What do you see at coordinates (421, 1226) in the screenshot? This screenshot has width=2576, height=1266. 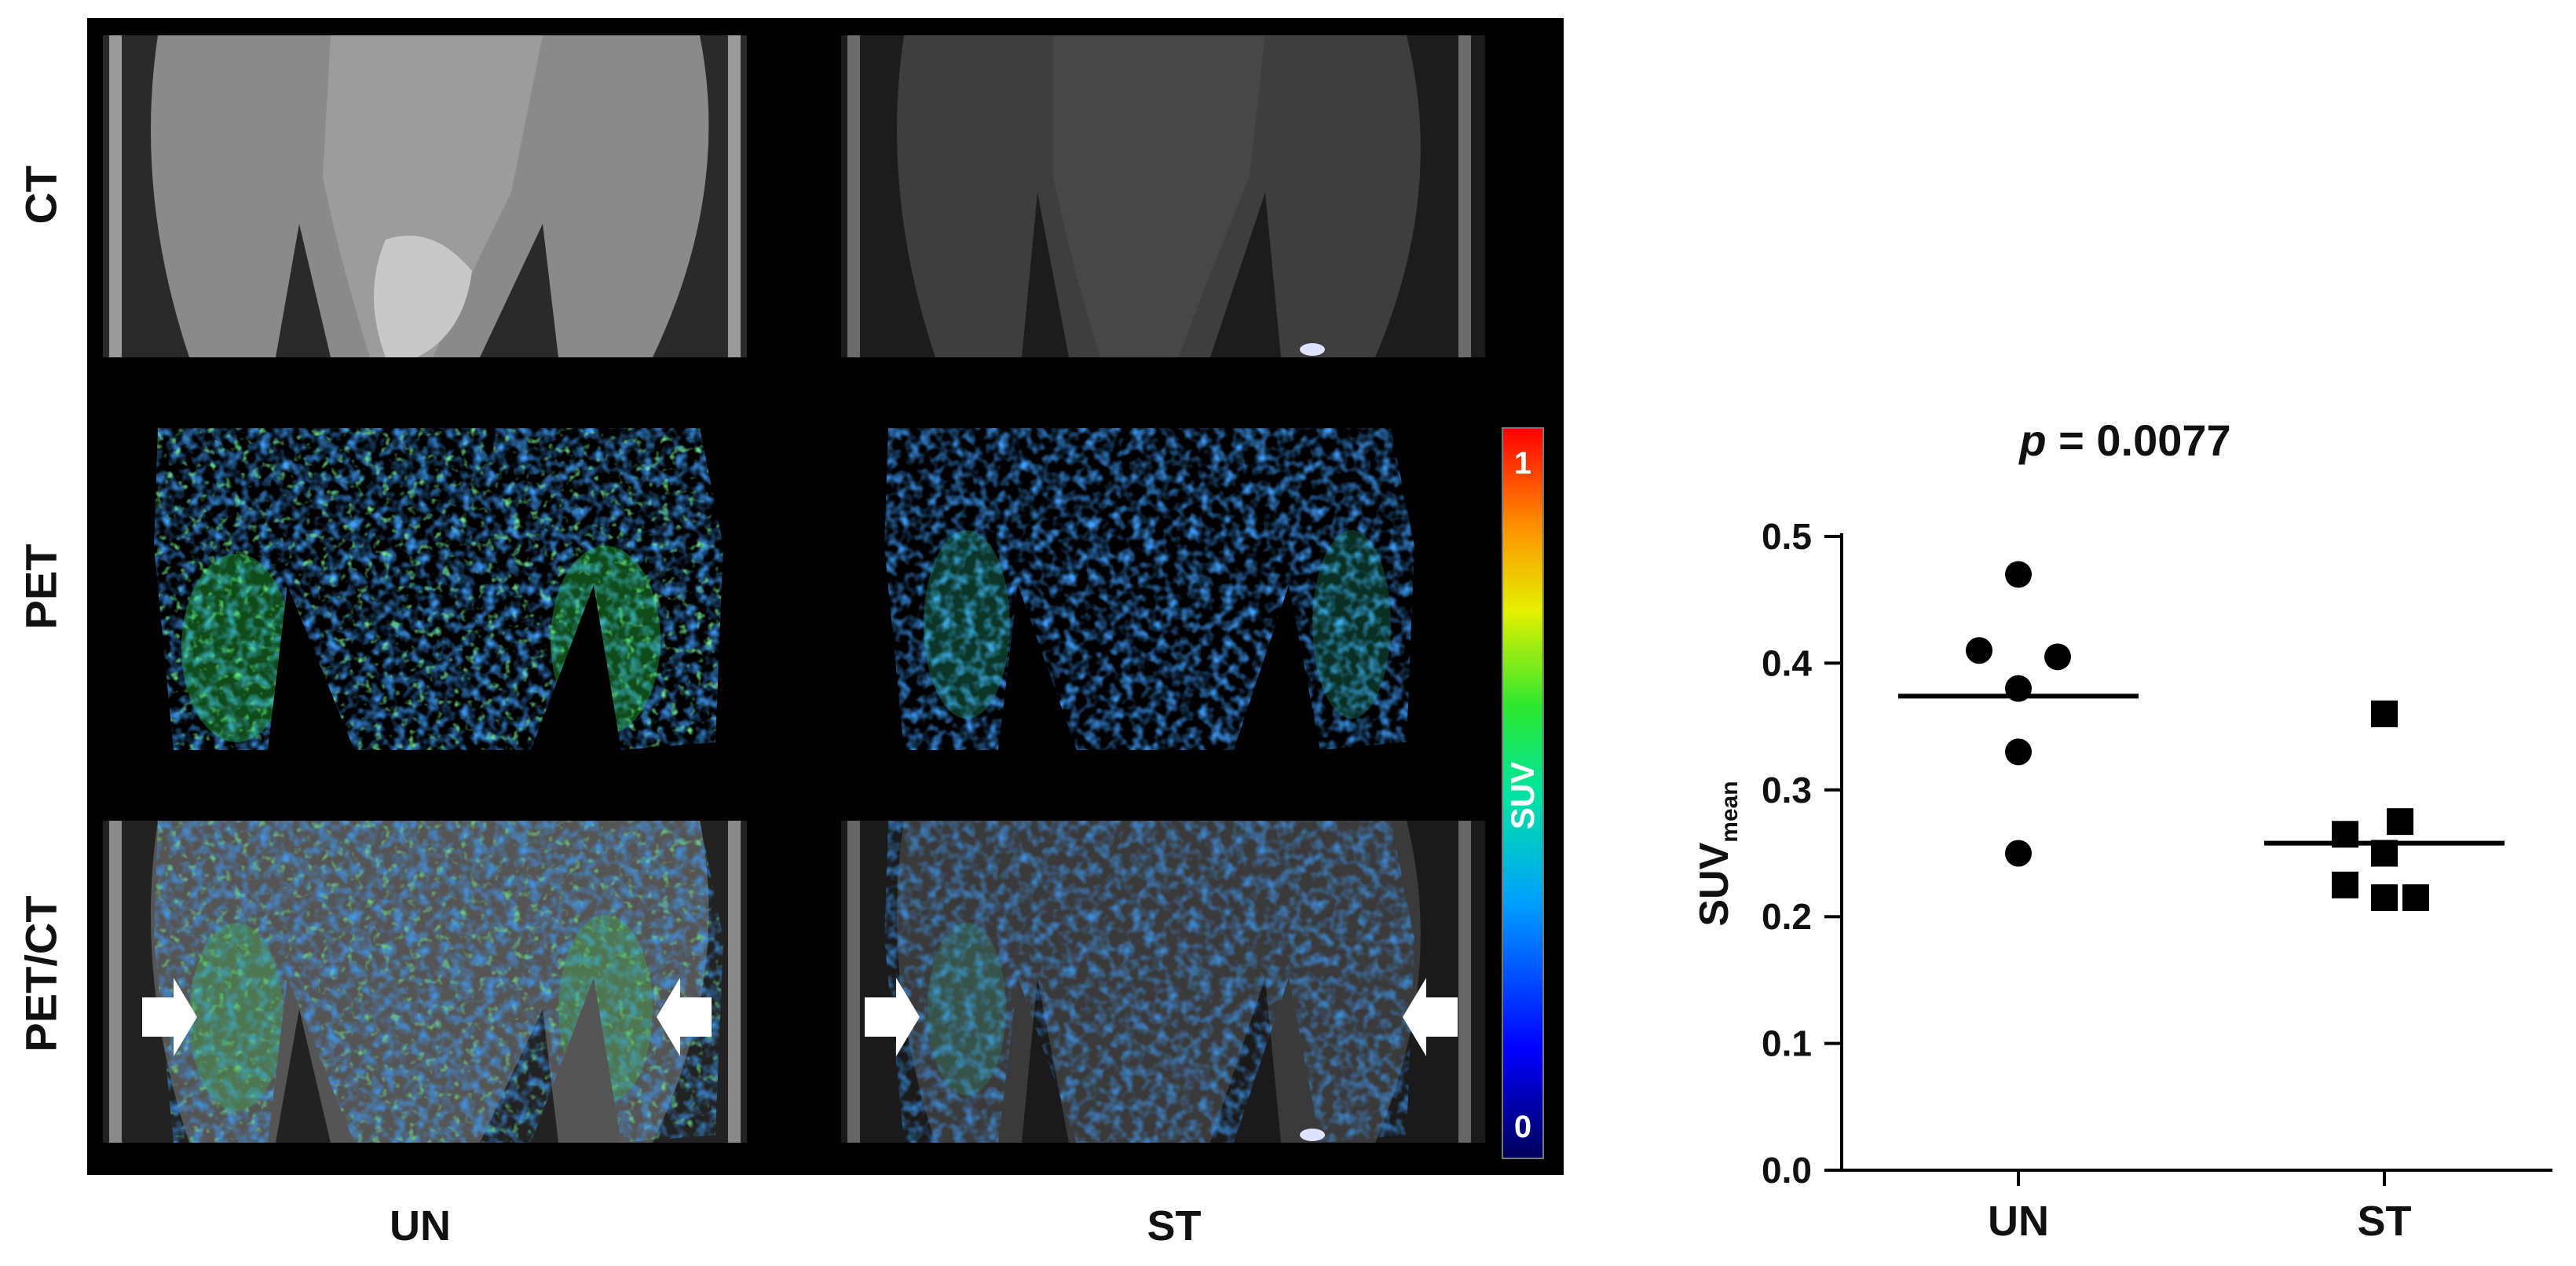 I see `col-label-un: UN` at bounding box center [421, 1226].